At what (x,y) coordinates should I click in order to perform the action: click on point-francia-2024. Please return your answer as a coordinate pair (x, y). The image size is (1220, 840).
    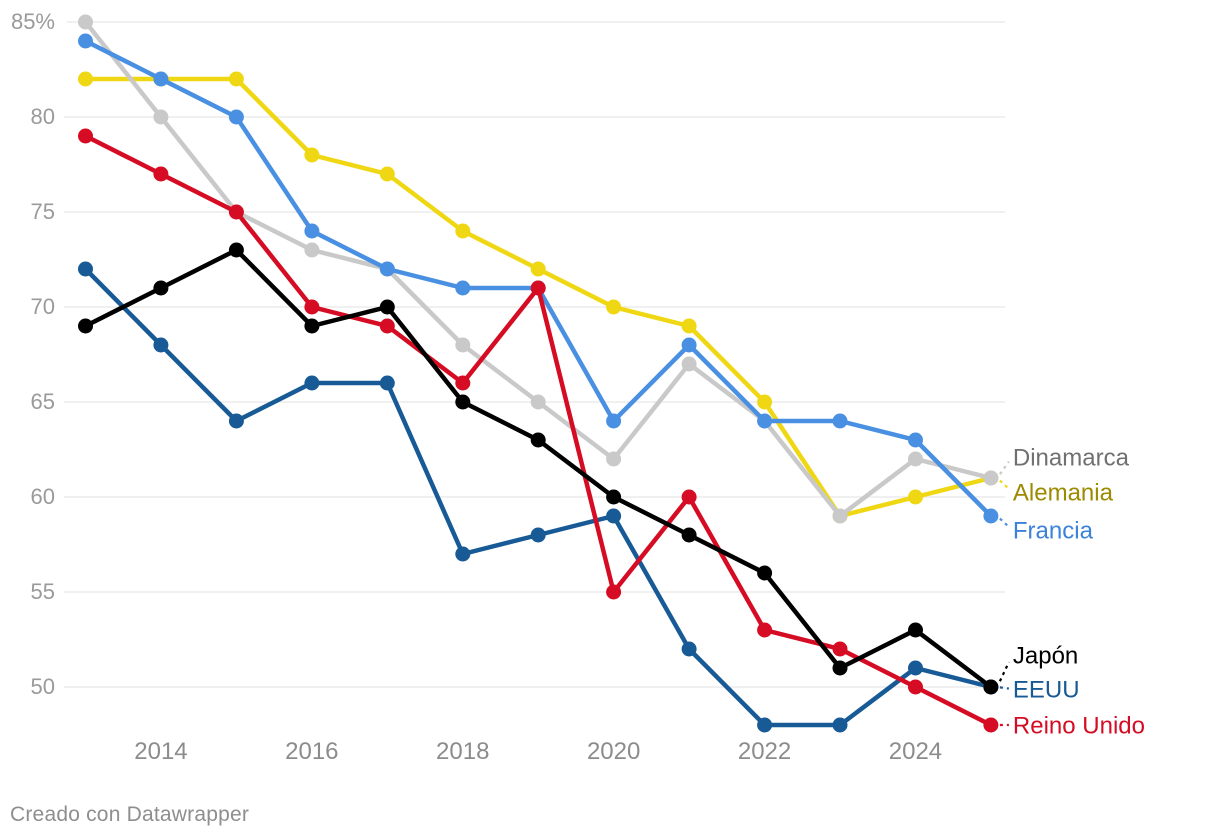
    Looking at the image, I should click on (915, 440).